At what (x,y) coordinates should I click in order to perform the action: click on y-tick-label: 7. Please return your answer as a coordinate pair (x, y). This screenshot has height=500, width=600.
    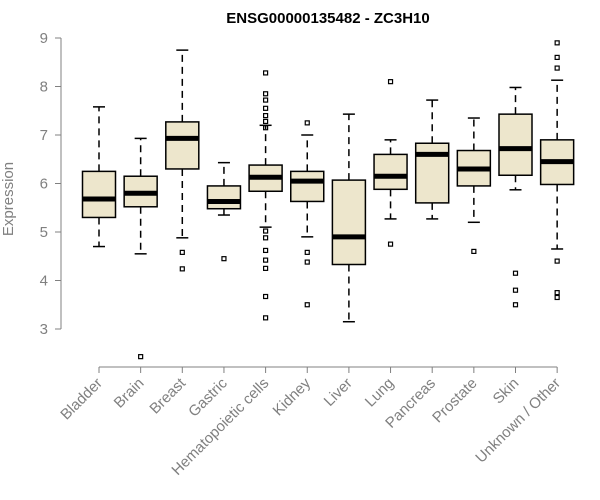
    Looking at the image, I should click on (44, 135).